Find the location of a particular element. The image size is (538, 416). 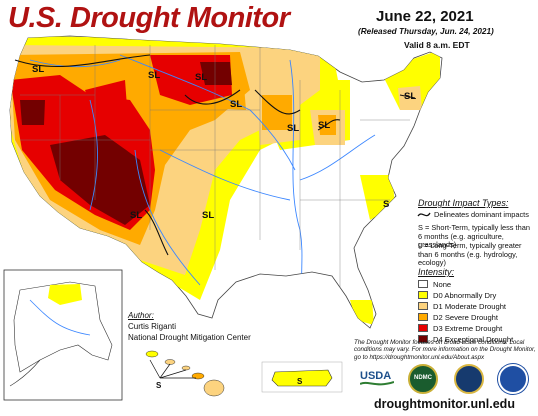

legend-item-d2: D2 Severe Drought is located at coordinates (458, 317).